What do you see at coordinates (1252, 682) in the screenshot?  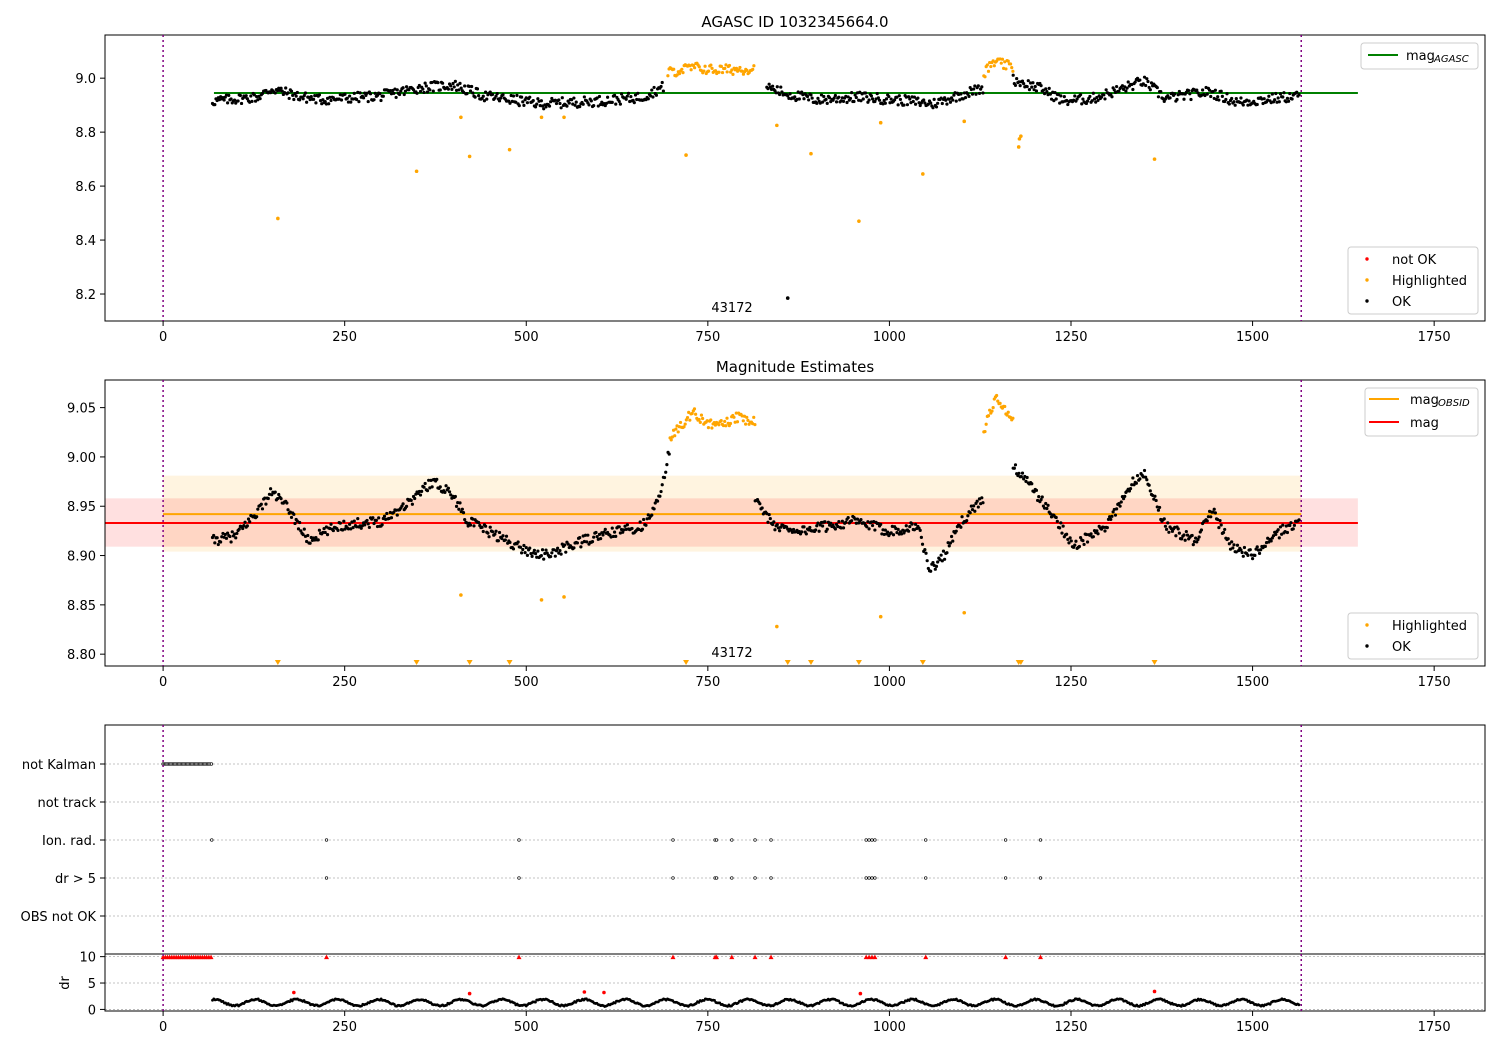 I see `x-tick-label: 1500` at bounding box center [1252, 682].